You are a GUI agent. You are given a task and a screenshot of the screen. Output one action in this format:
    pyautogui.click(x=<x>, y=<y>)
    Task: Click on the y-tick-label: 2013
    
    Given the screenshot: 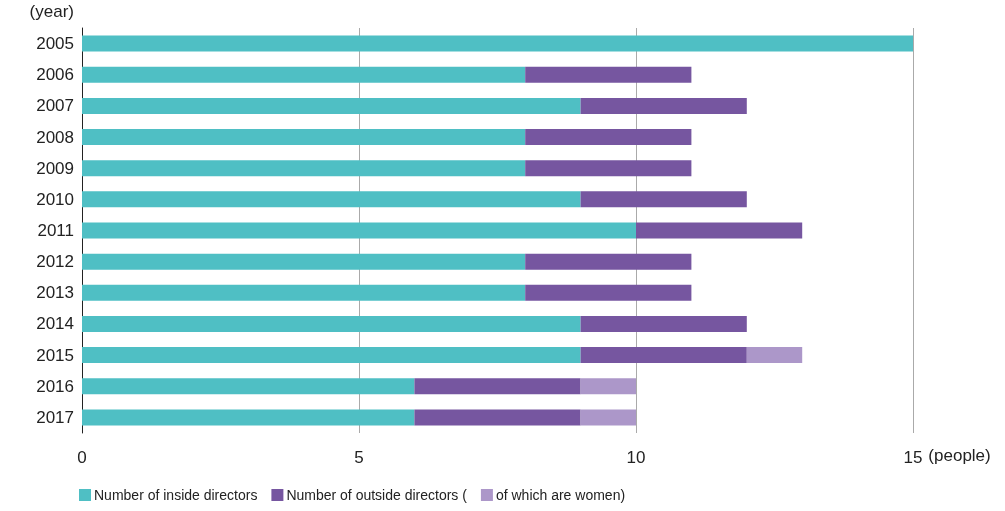 What is the action you would take?
    pyautogui.click(x=55, y=293)
    